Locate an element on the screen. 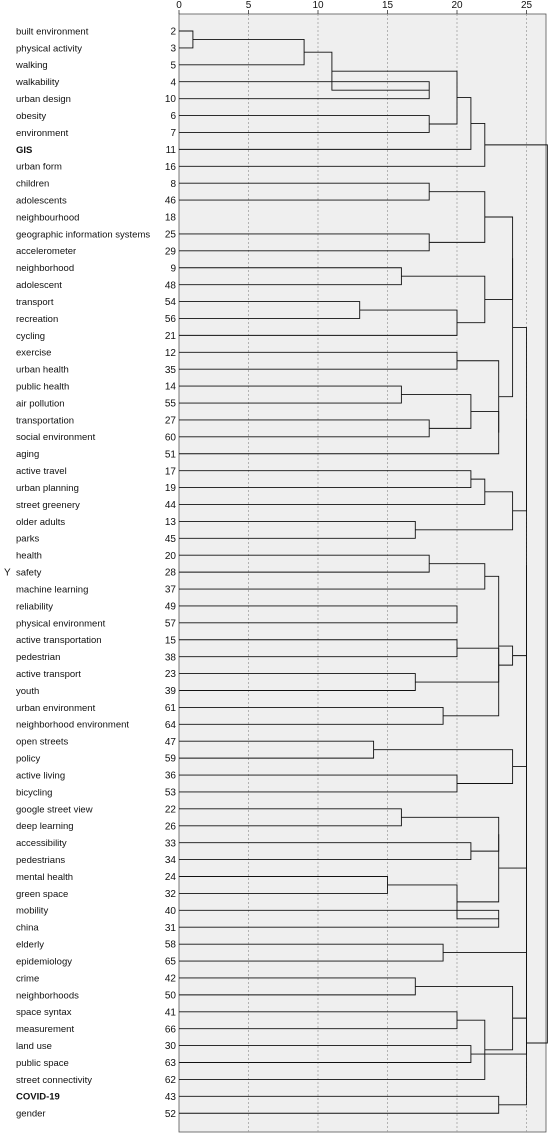  leaf-label: public health is located at coordinates (42, 387).